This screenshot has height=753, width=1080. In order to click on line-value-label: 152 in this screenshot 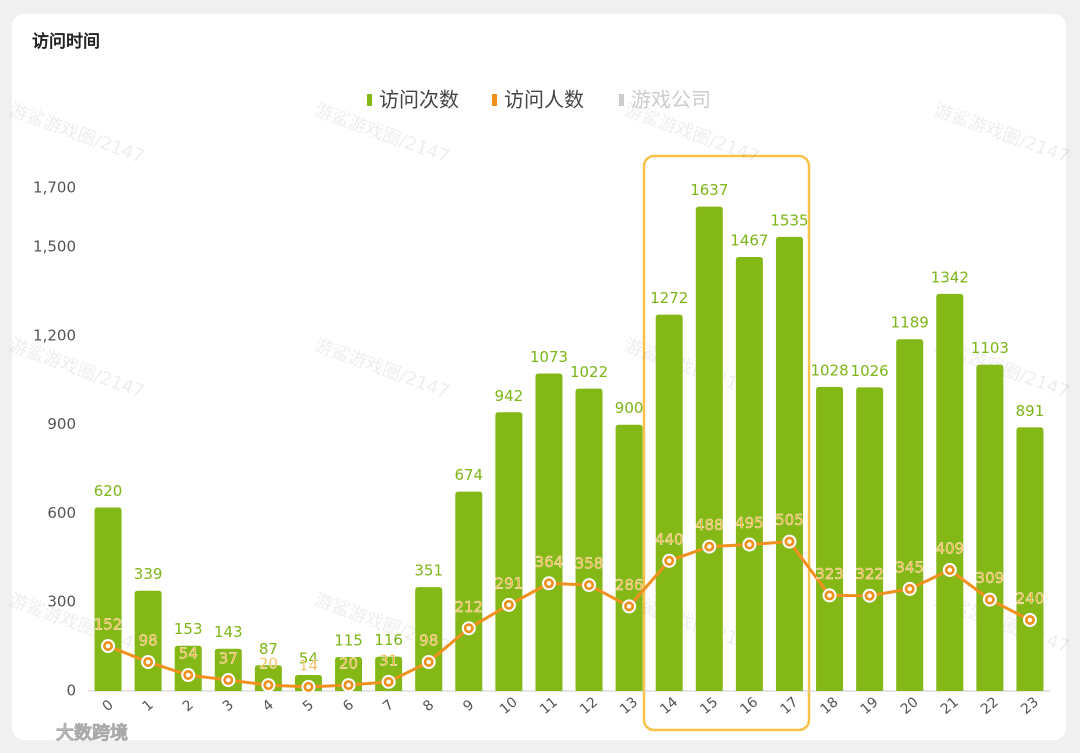, I will do `click(108, 625)`.